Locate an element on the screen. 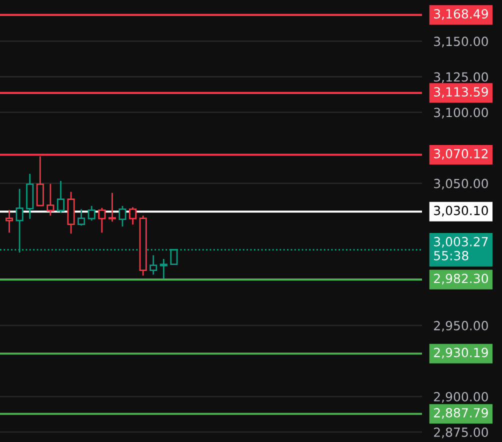 Image resolution: width=502 pixels, height=442 pixels. ref-line-label: 3,113.59 is located at coordinates (461, 92).